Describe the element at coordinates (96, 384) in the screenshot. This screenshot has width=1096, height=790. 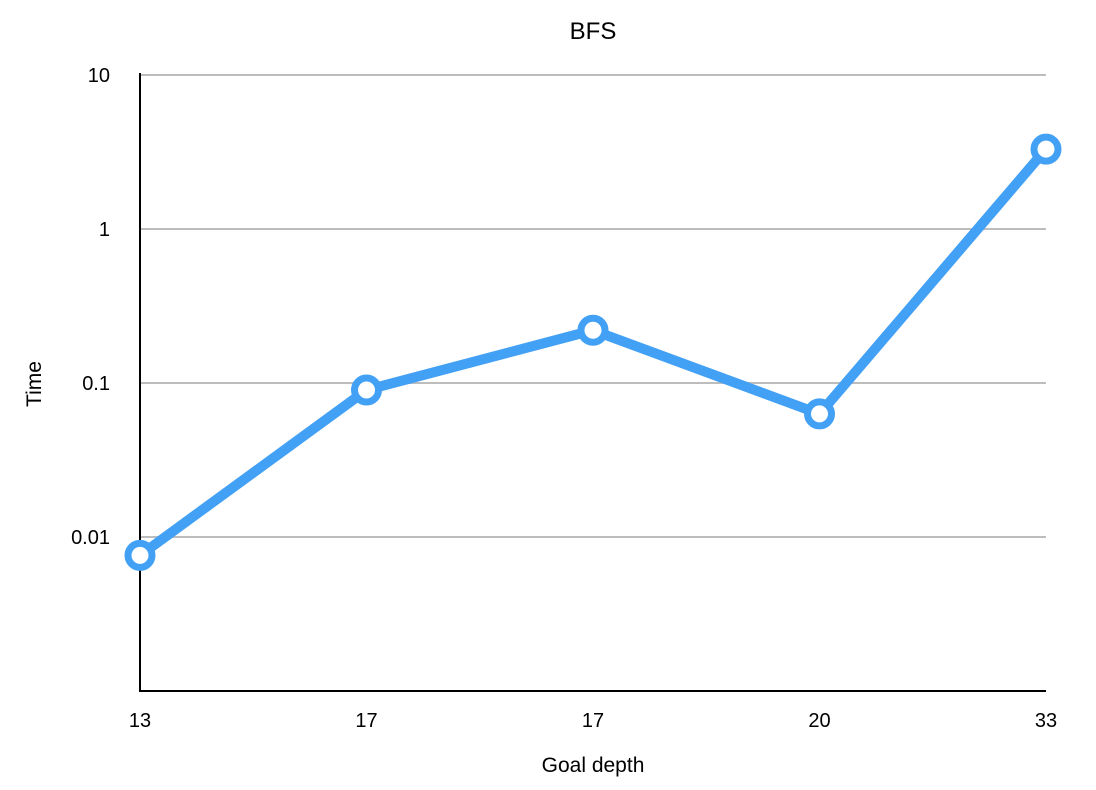
I see `y-tick-label: 0.1` at that location.